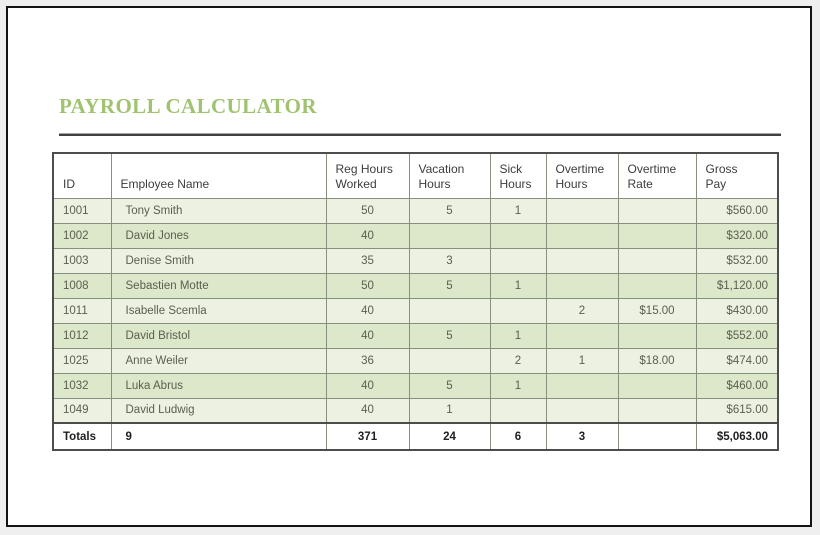  Describe the element at coordinates (367, 360) in the screenshot. I see `cell-reg-hours: 36` at that location.